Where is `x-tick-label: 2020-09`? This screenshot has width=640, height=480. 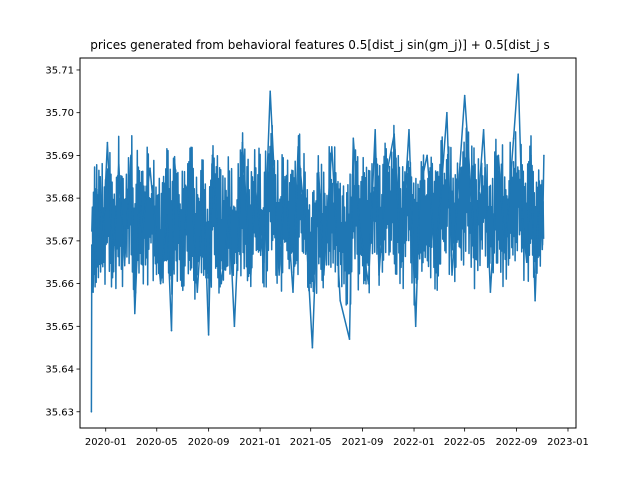
x-tick-label: 2020-09 is located at coordinates (209, 442).